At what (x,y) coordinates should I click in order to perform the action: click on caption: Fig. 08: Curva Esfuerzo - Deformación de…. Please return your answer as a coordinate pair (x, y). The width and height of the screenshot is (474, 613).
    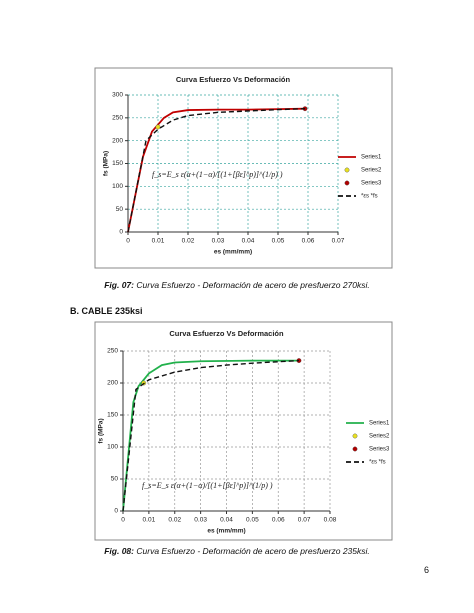
    Looking at the image, I should click on (237, 551).